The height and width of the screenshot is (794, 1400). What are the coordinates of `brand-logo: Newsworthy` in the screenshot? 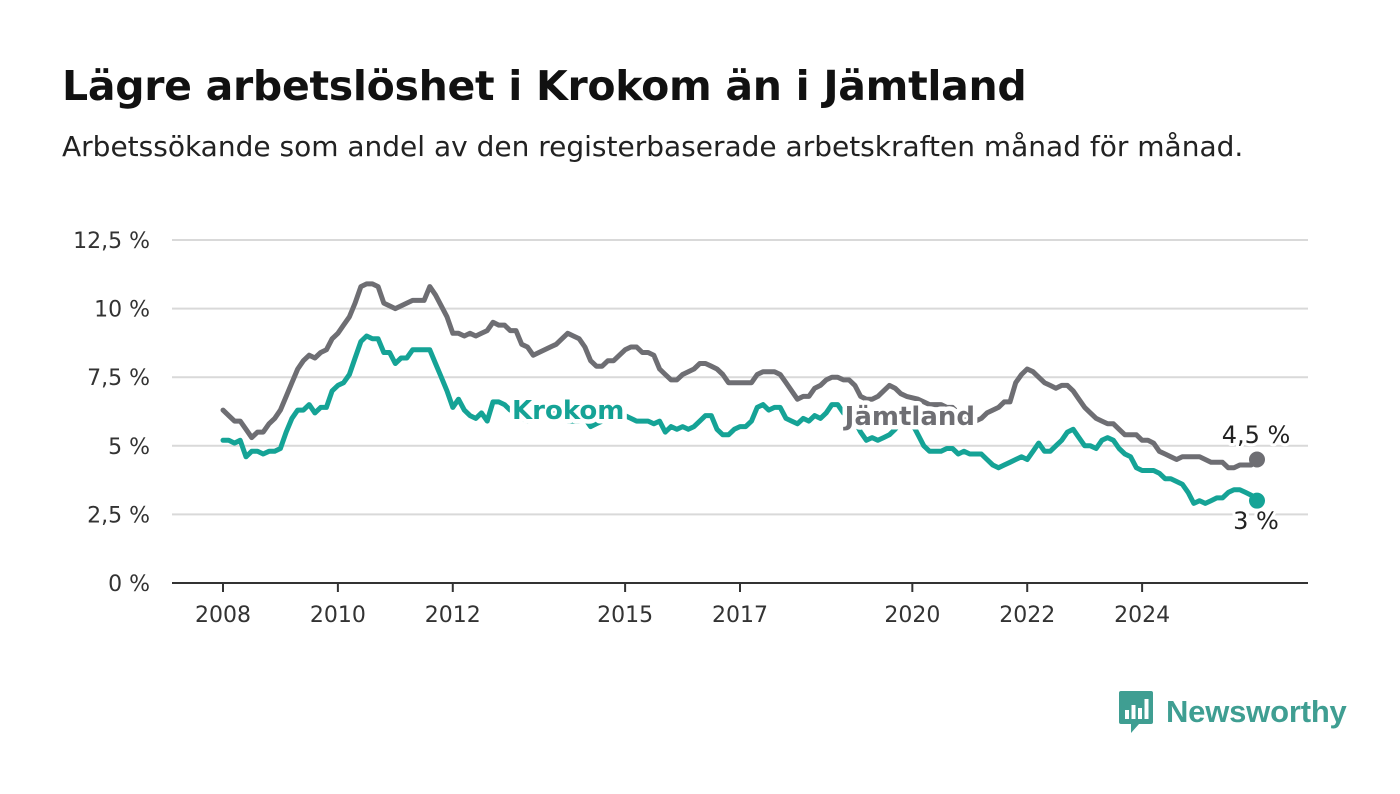 It's located at (1232, 712).